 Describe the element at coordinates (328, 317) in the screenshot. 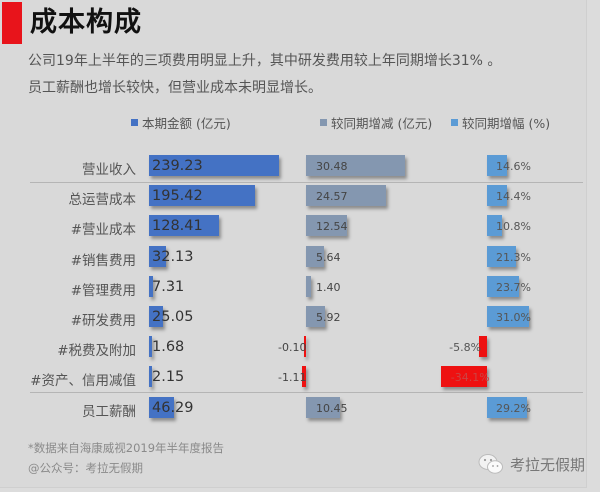

I see `value-change: 5.92` at that location.